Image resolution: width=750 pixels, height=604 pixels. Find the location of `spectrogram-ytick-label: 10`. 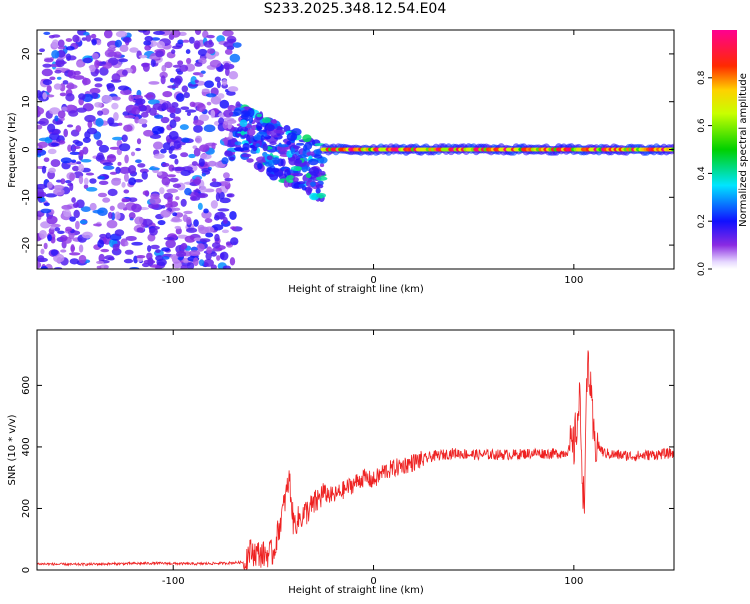

spectrogram-ytick-label: 10 is located at coordinates (26, 101).